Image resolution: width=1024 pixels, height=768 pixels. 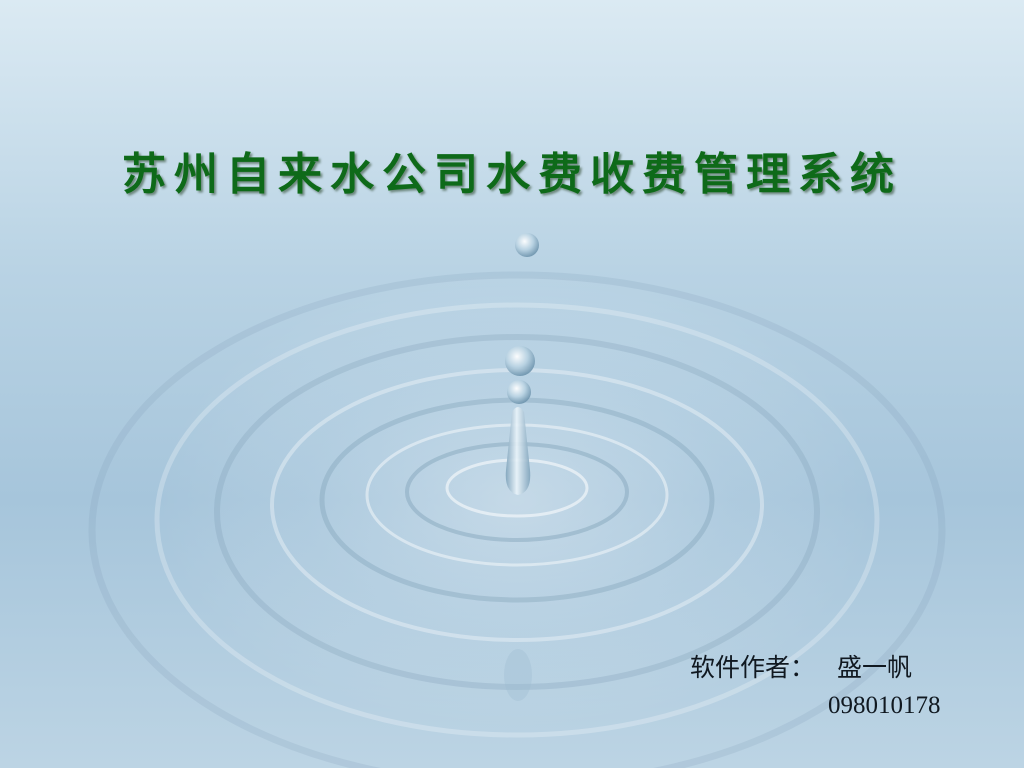 What do you see at coordinates (512, 174) in the screenshot?
I see `slide-title: 苏州自来水公司水费收费管理系统` at bounding box center [512, 174].